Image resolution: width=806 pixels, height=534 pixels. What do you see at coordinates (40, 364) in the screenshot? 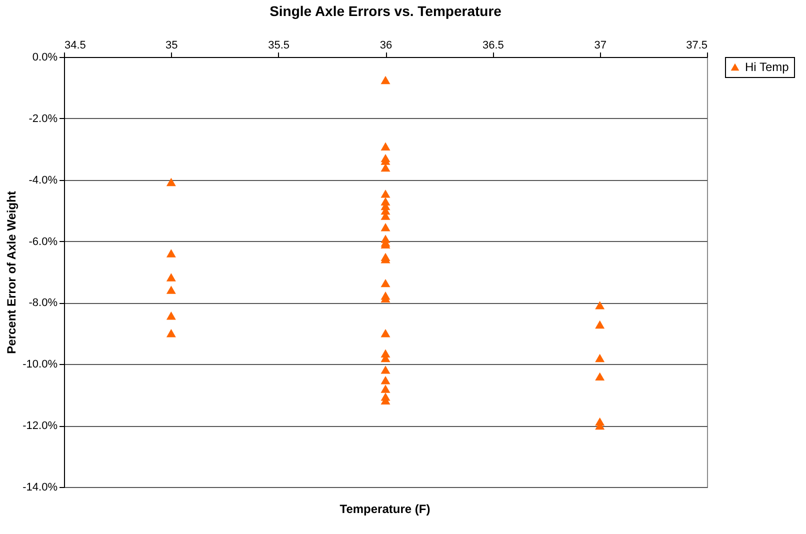
I see `y-tick-label: -10.0%` at bounding box center [40, 364].